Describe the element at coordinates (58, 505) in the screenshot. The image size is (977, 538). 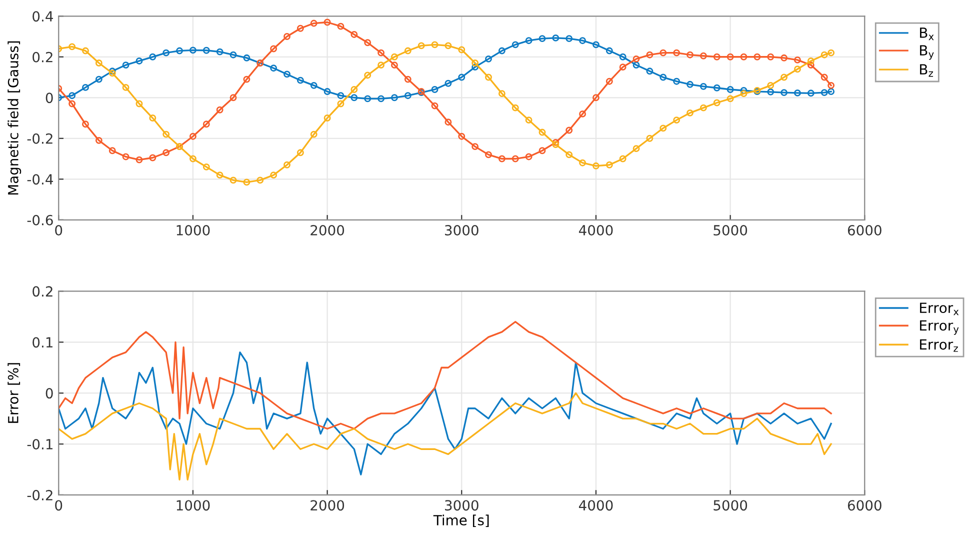
I see `x-tick-label: 0` at that location.